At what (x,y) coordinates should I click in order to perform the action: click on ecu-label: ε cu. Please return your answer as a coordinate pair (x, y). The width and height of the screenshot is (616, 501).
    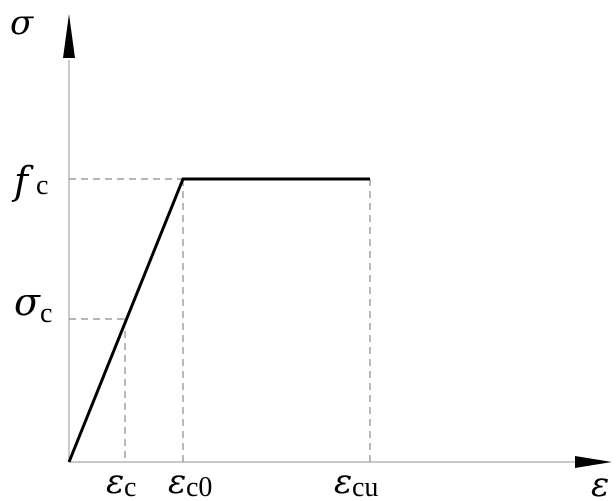
    Looking at the image, I should click on (356, 481).